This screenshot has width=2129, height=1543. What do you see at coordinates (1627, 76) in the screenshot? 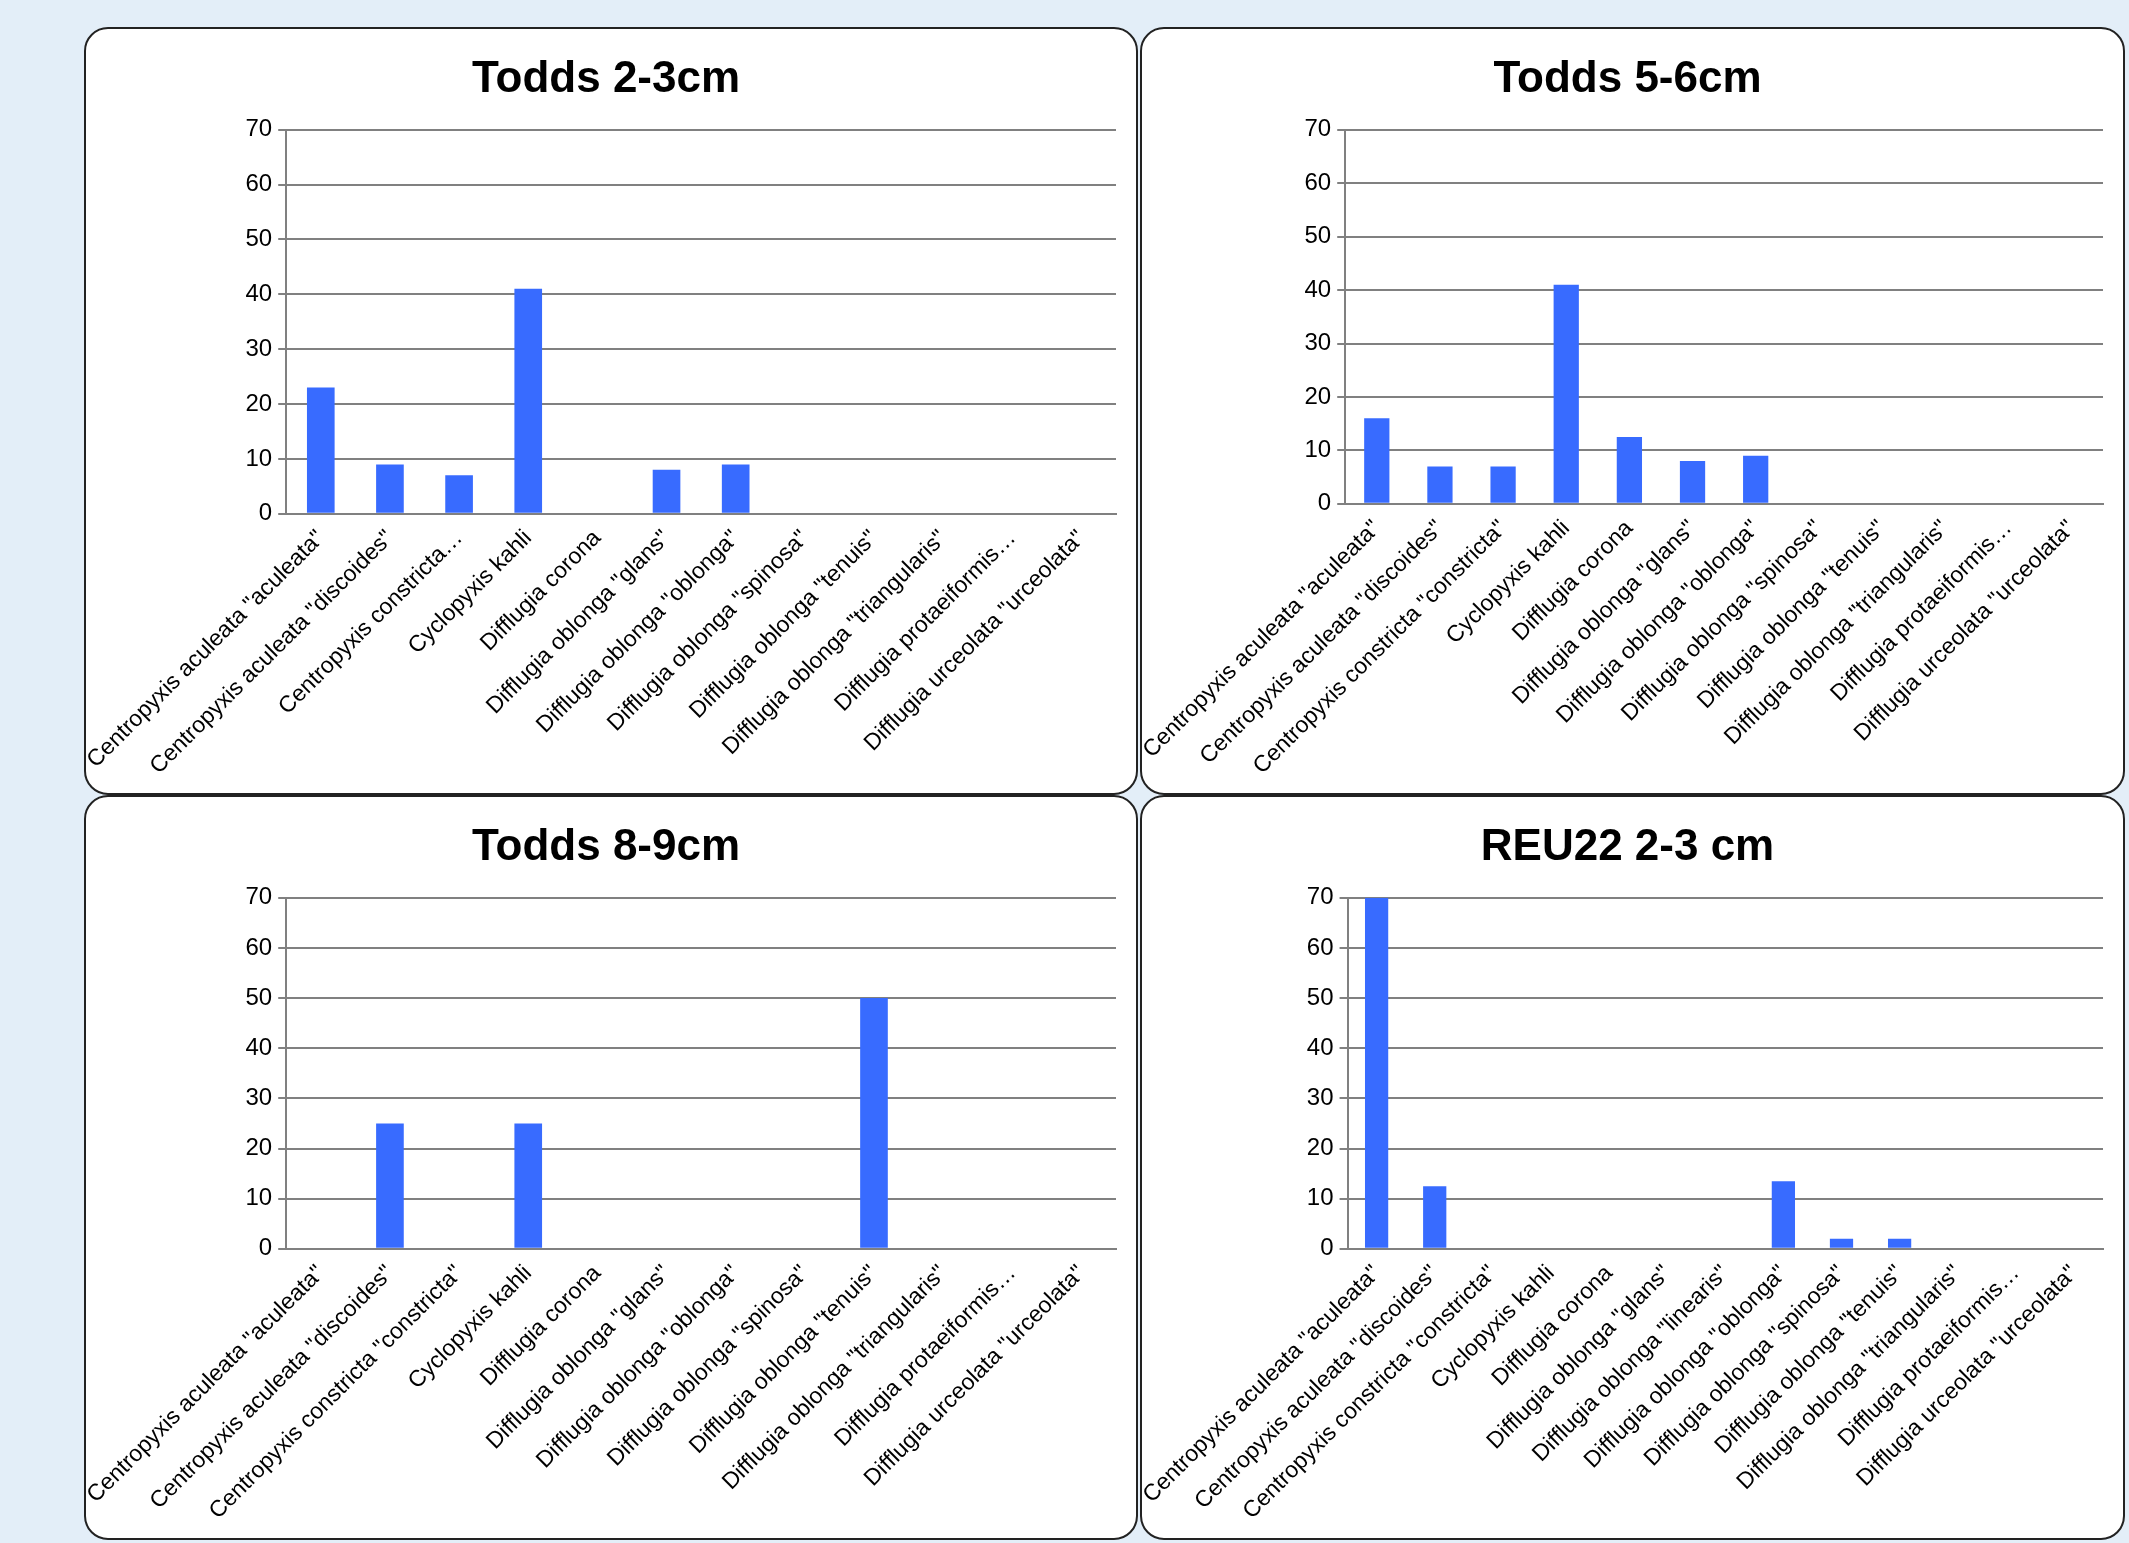
I see `chart-title: Todds 5-6cm` at bounding box center [1627, 76].